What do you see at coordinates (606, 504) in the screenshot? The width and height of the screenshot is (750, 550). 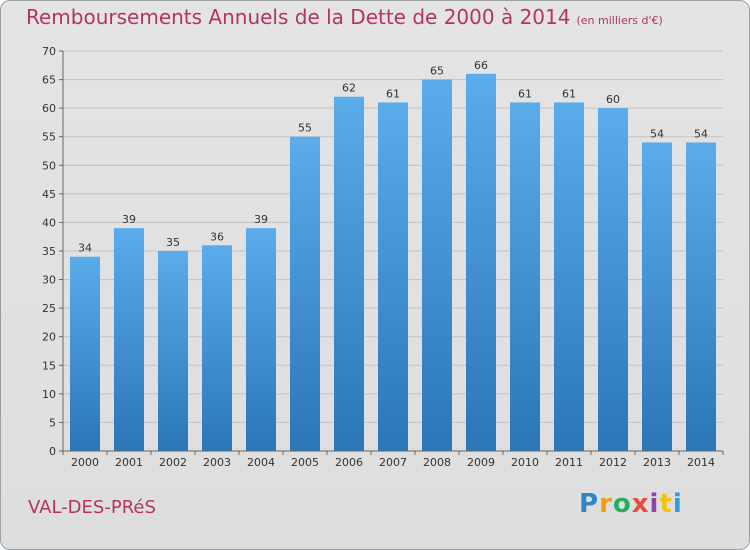 I see `logo-letter: r` at bounding box center [606, 504].